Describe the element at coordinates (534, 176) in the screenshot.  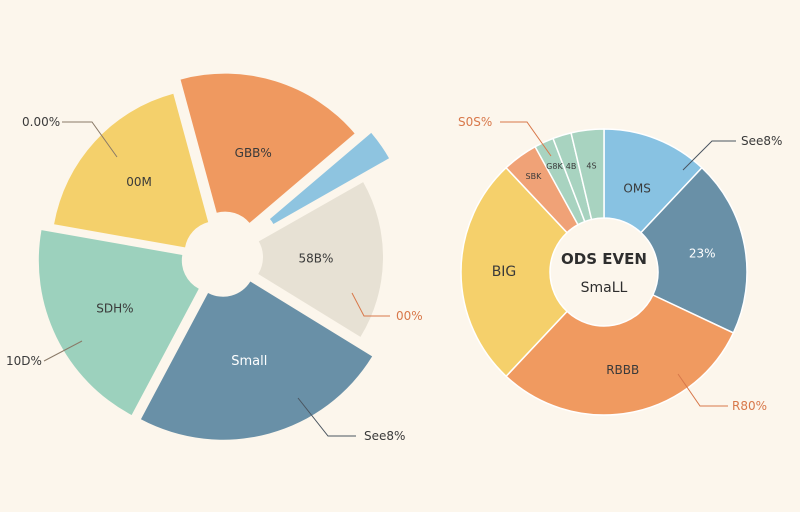
I see `slice-label: SBK` at that location.